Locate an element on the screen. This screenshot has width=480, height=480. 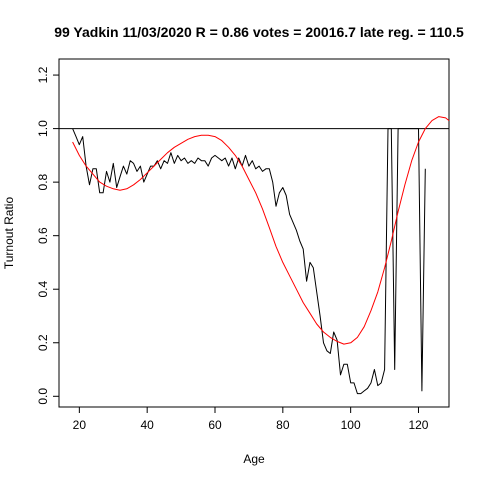
y-tick-label: 0.4 is located at coordinates (43, 289).